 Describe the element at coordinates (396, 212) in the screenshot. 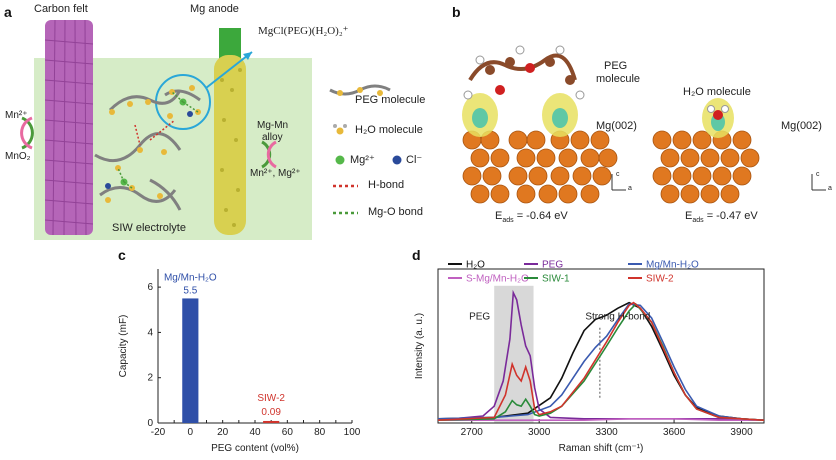

I see `legend-mgo-label: Mg-O bond` at that location.